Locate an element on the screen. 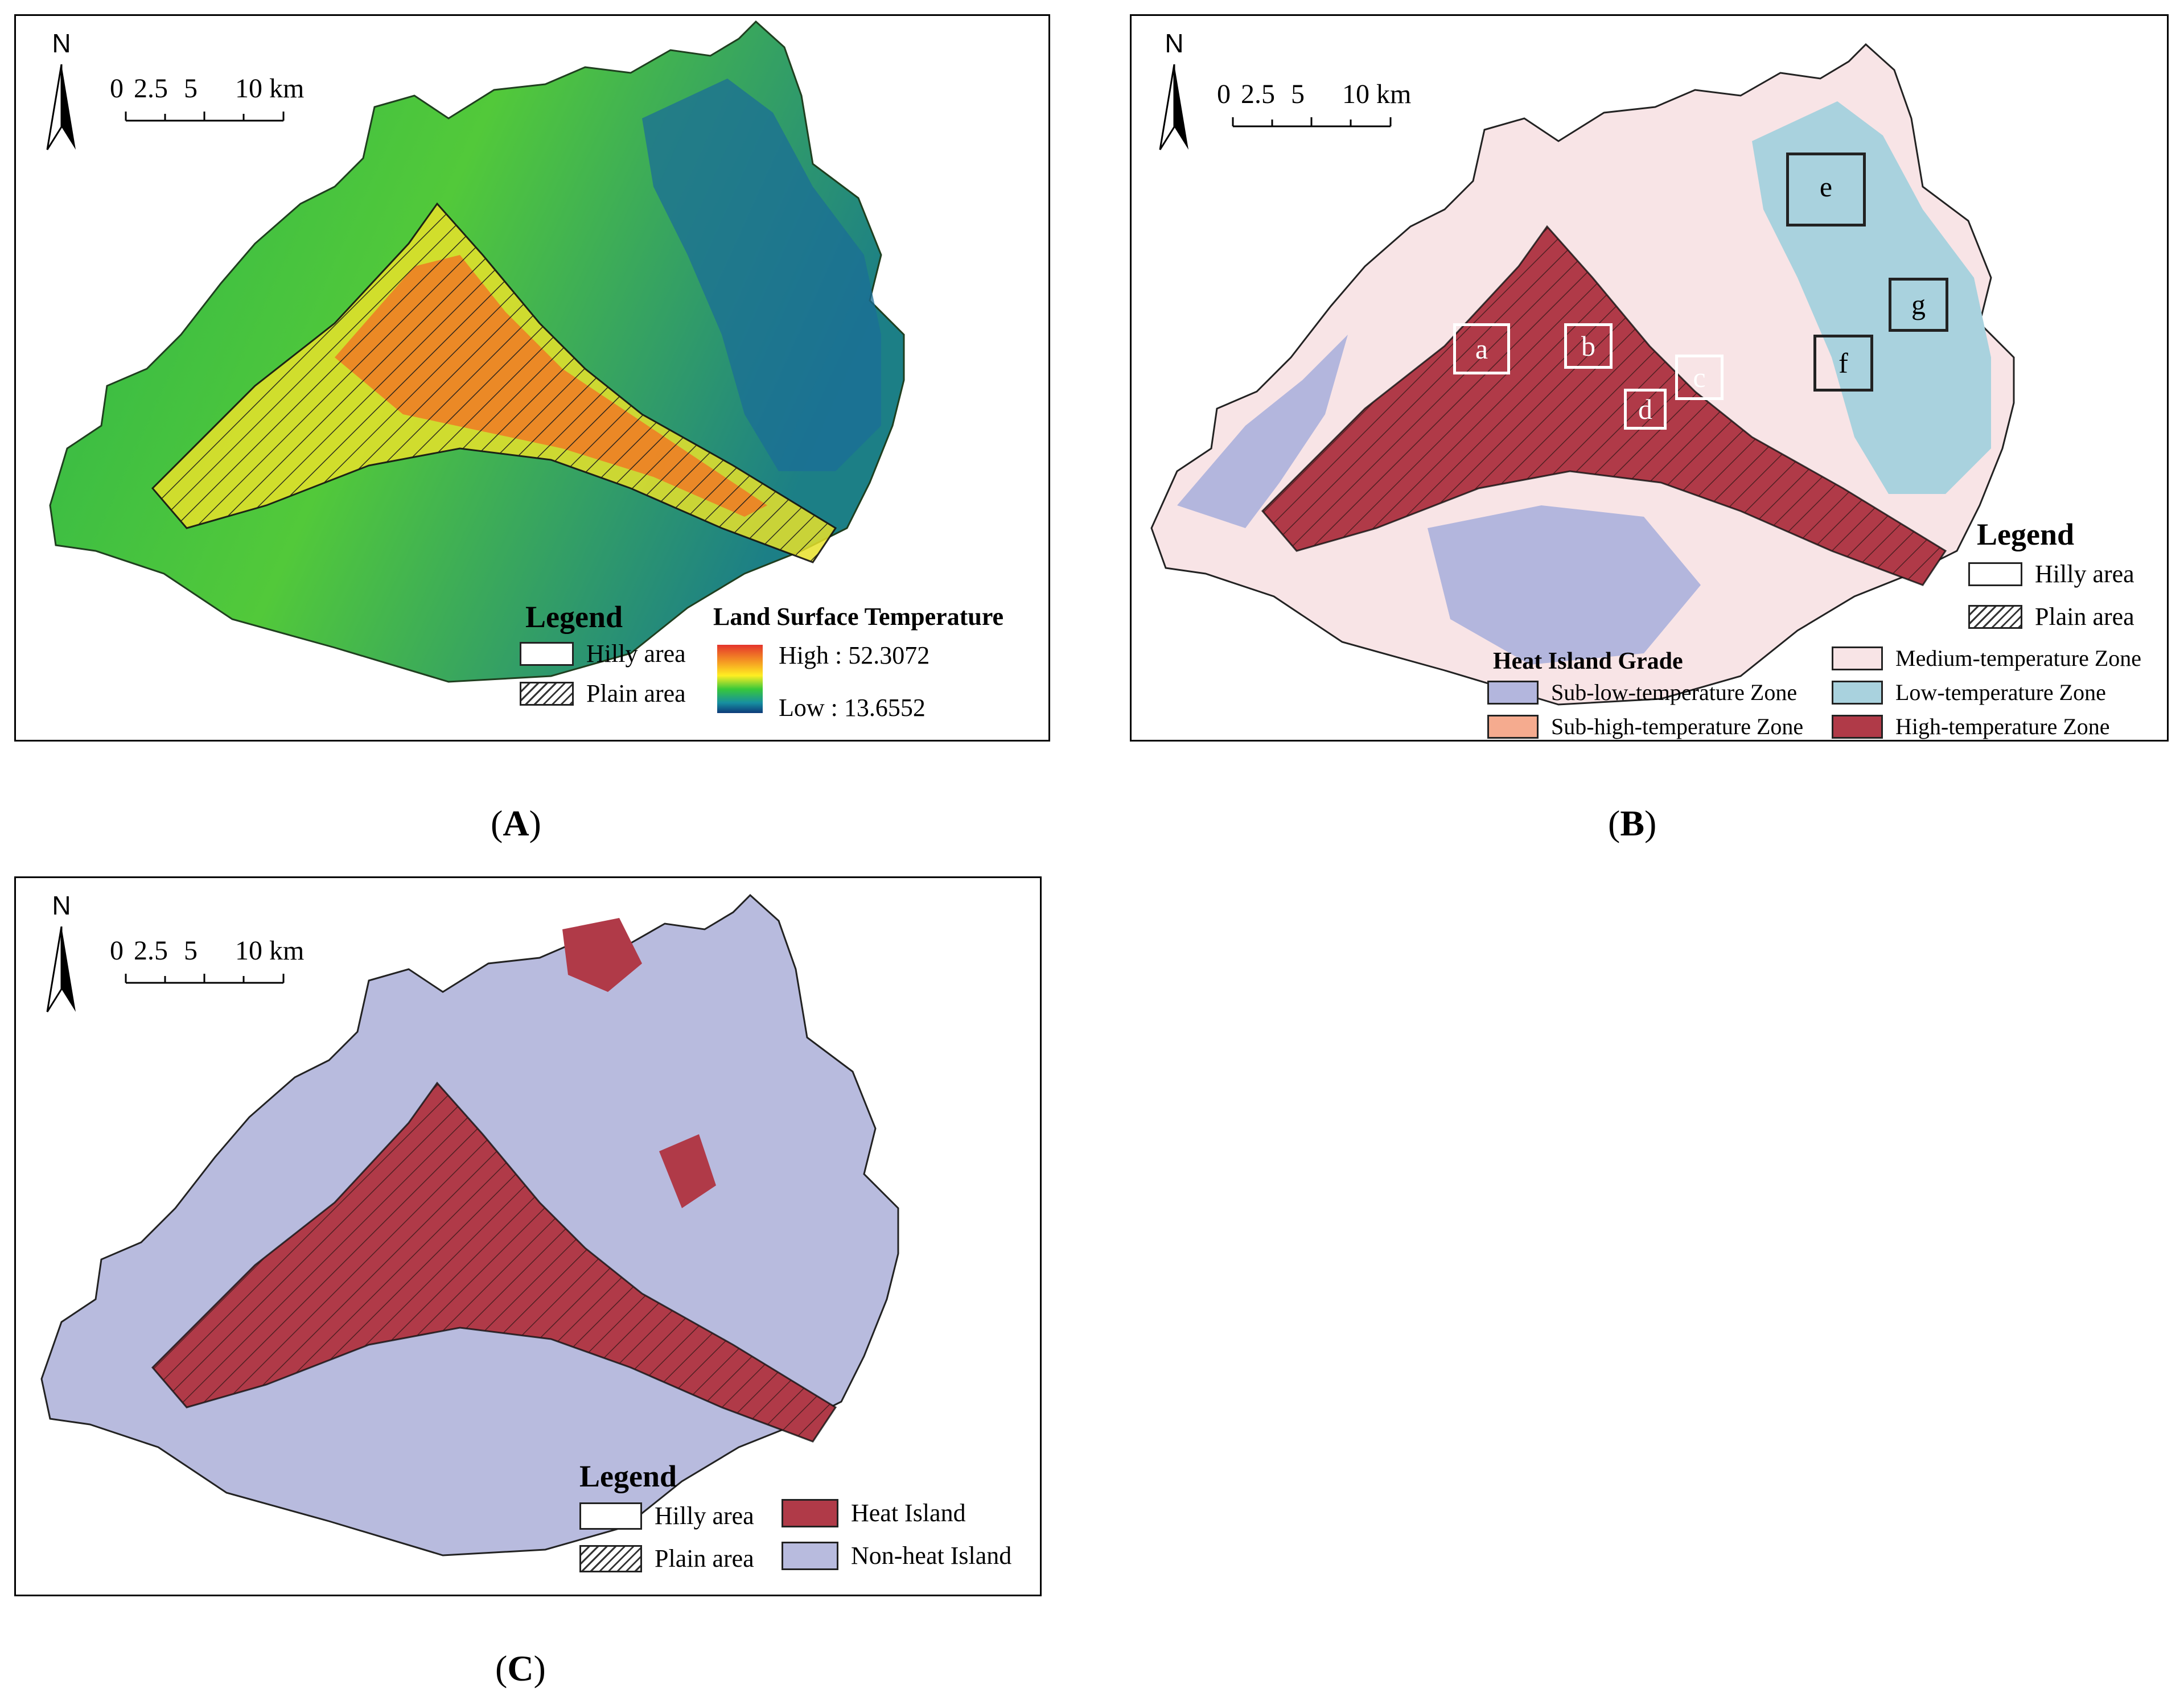 This screenshot has height=1705, width=2184. legend-non-heat-island: Non-heat Island is located at coordinates (896, 1555).